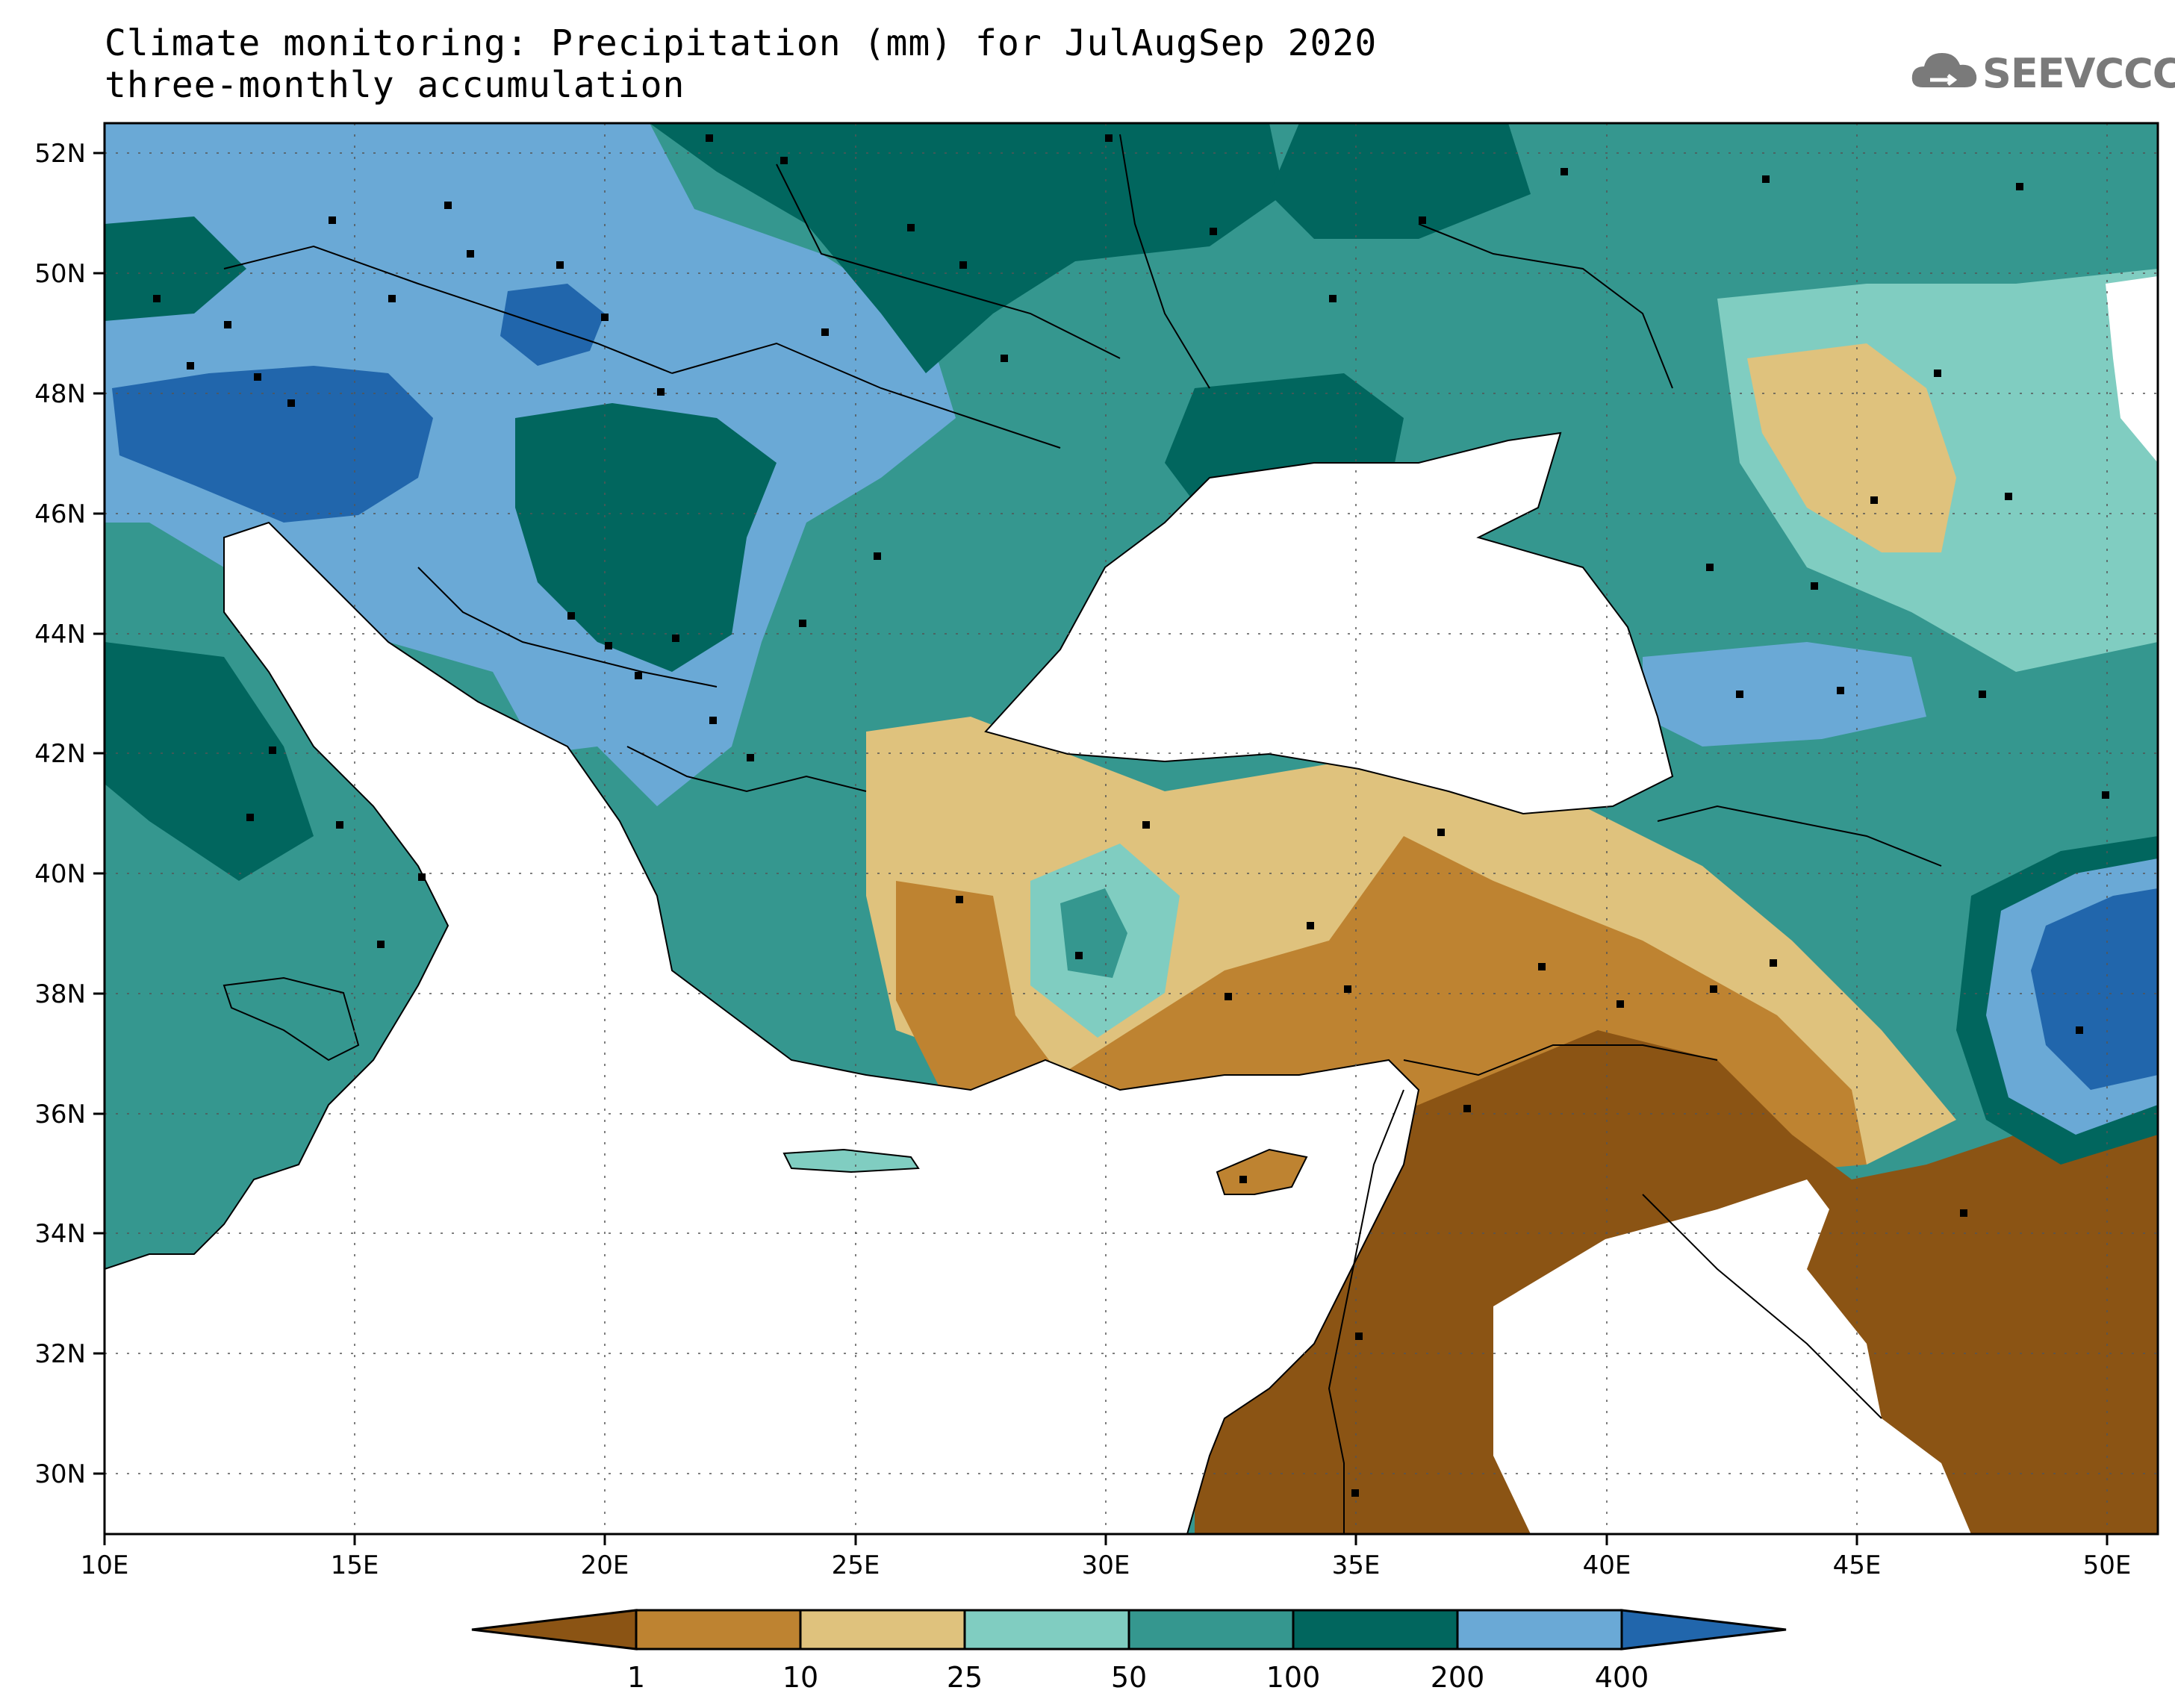 This screenshot has height=1708, width=2175. I want to click on y-tick-label: 48N, so click(60, 394).